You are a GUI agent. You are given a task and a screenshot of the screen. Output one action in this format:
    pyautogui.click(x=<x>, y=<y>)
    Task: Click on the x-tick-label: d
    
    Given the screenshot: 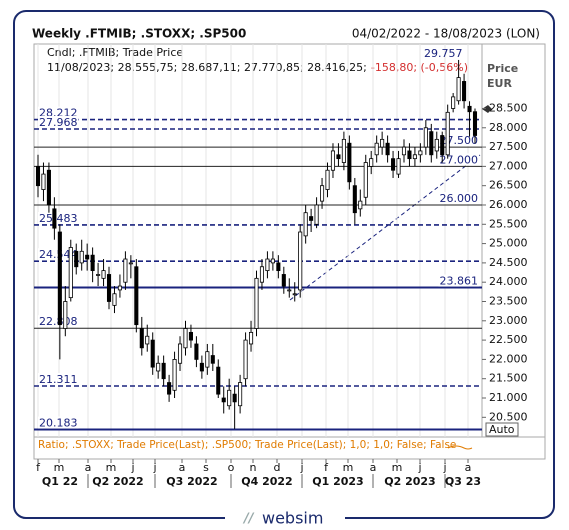 What is the action you would take?
    pyautogui.click(x=277, y=467)
    